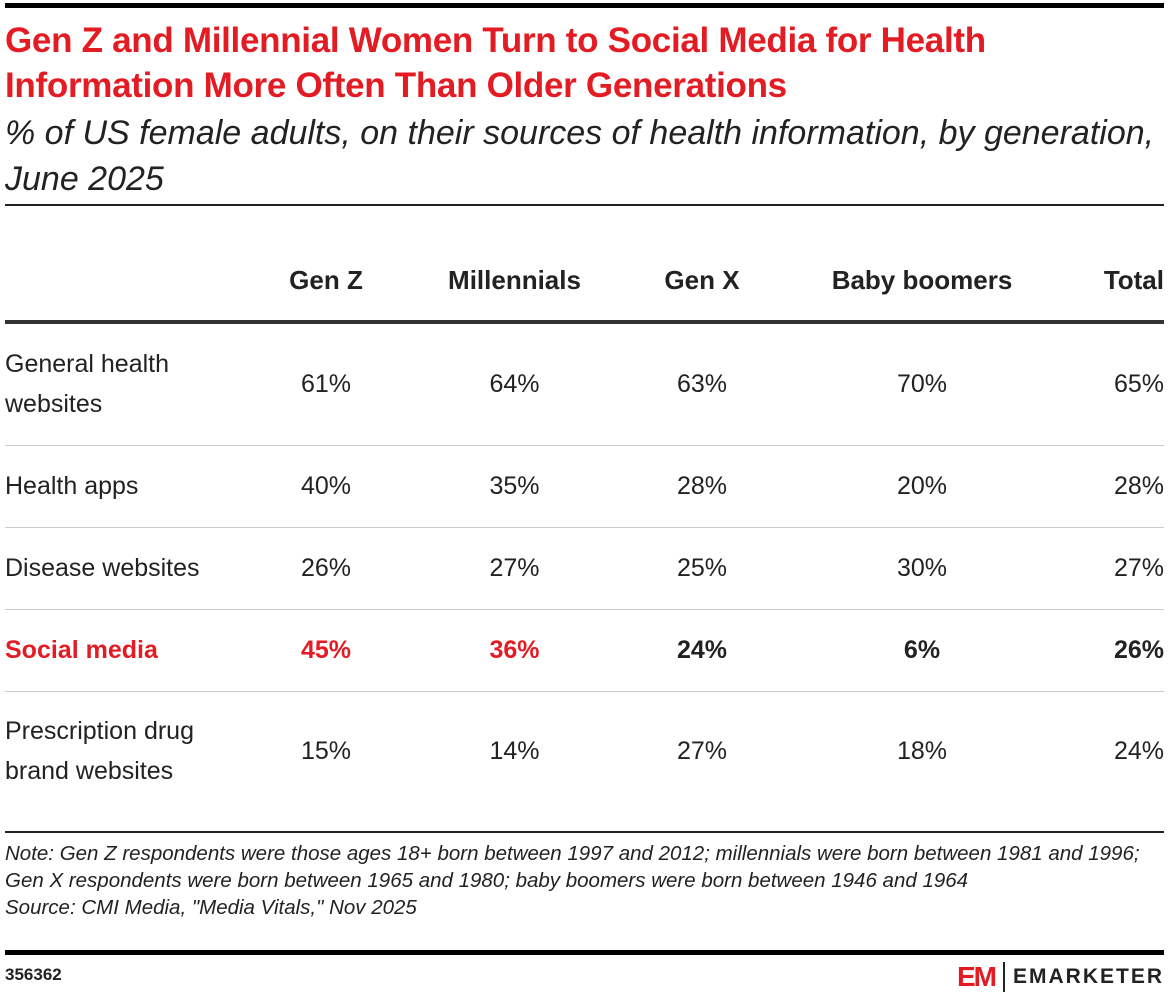  Describe the element at coordinates (125, 486) in the screenshot. I see `row-label: Health apps` at that location.